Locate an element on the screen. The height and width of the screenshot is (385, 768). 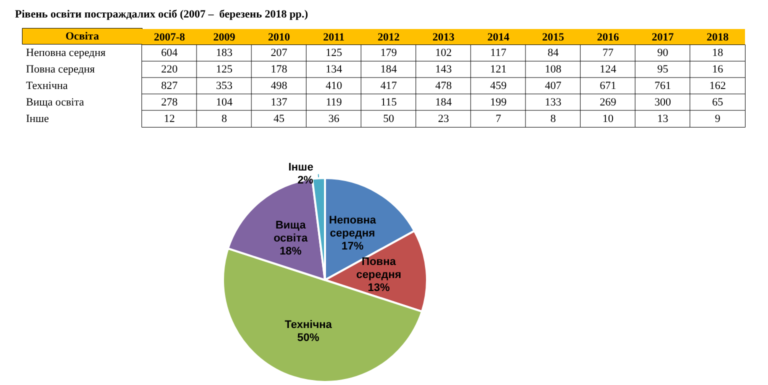
x-tick-label: 2012 is located at coordinates (389, 38).